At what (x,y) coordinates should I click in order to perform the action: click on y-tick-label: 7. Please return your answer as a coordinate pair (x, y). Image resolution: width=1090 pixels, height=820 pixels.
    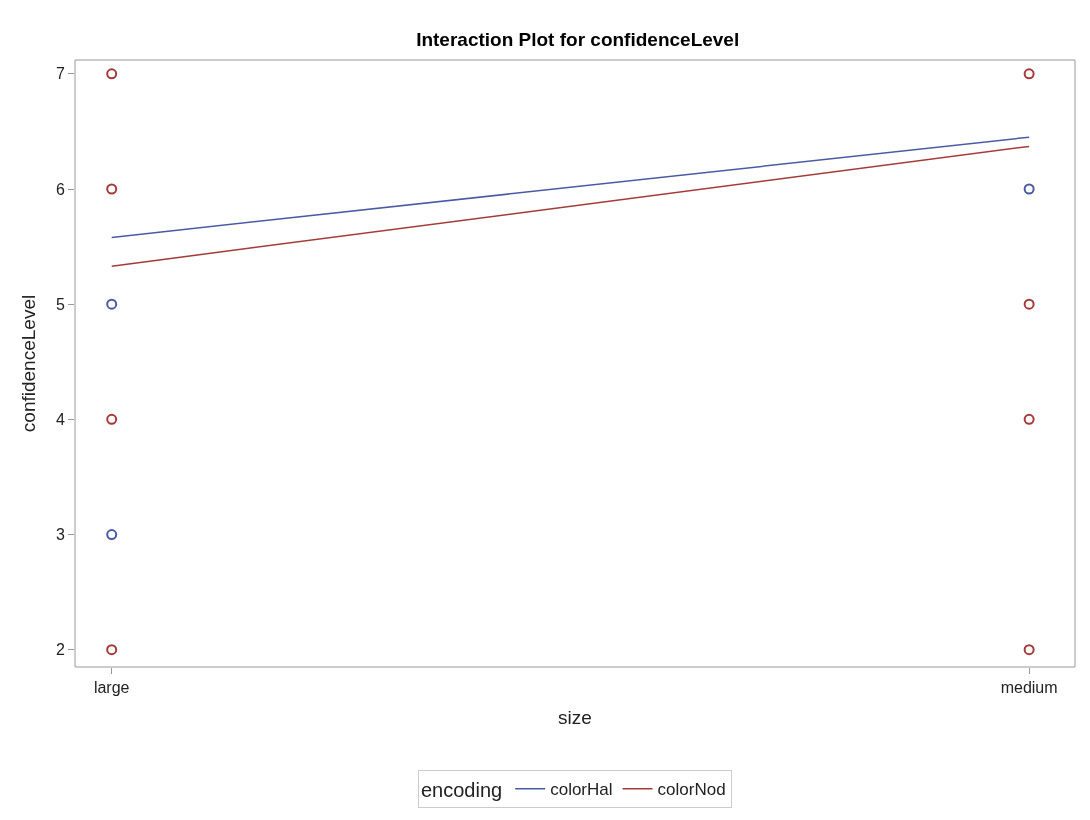
    Looking at the image, I should click on (60, 74).